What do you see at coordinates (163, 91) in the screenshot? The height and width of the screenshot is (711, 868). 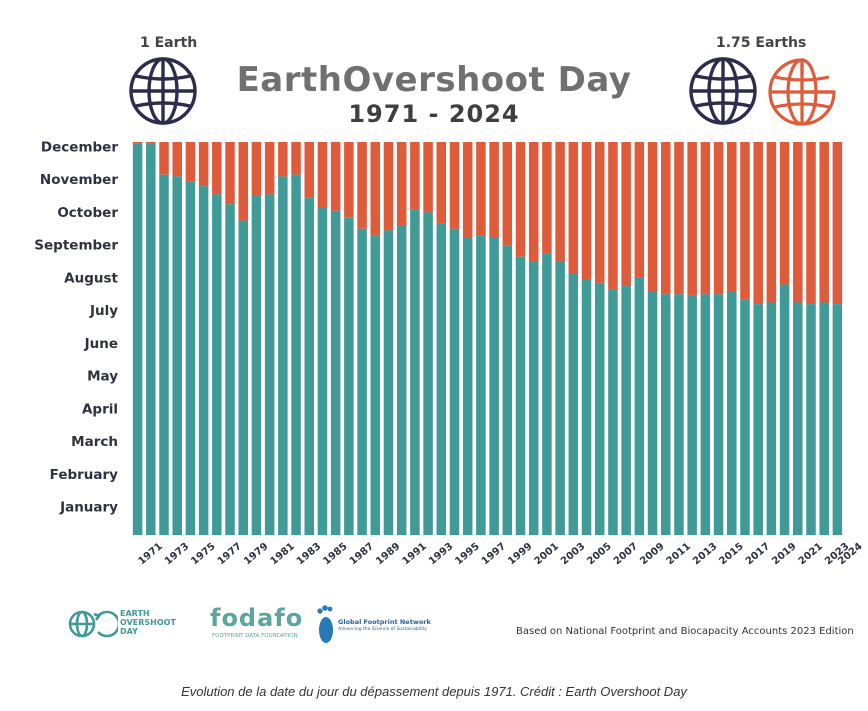 I see `globe-icon` at bounding box center [163, 91].